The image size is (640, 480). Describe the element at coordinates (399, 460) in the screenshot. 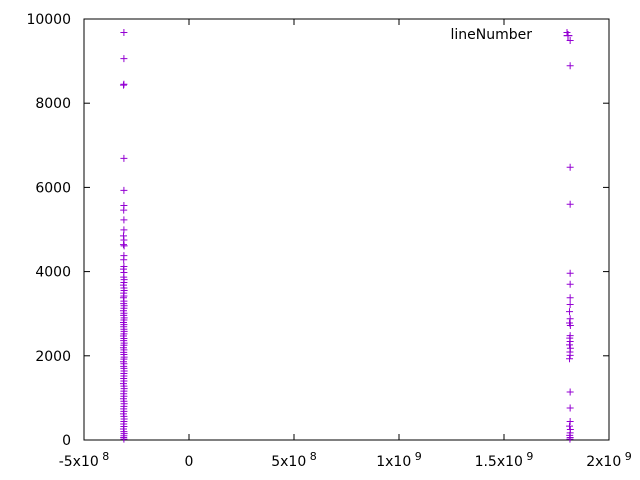

I see `x-tick-label: 1x10 9` at that location.